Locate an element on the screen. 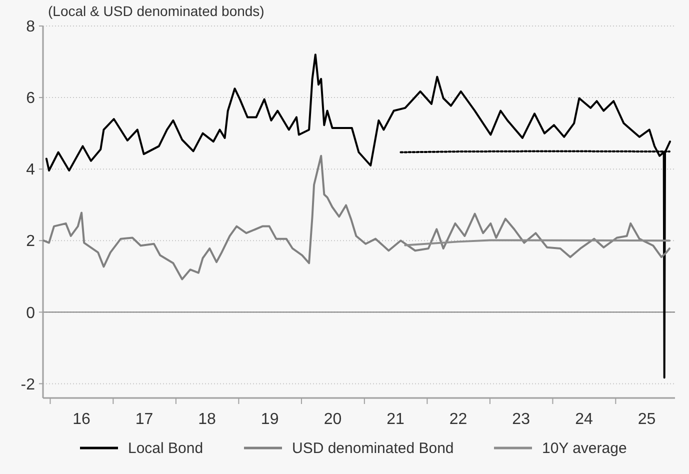 This screenshot has height=474, width=689. chart-title: (Local & USD denominated bonds) is located at coordinates (156, 11).